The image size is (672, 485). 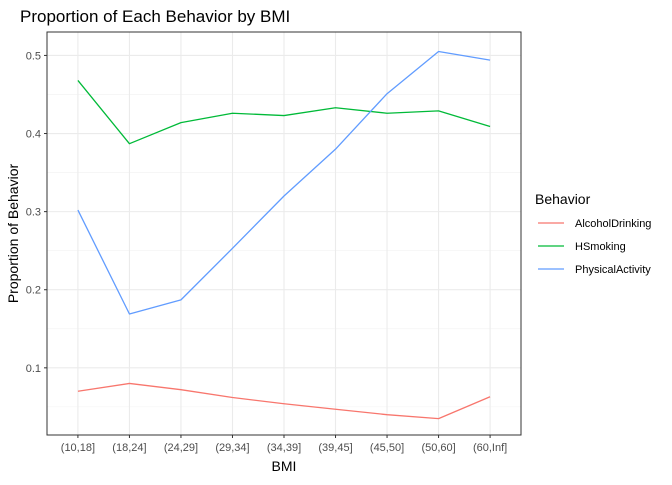 What do you see at coordinates (13, 234) in the screenshot?
I see `y-axis-title: Proportion of Behavior` at bounding box center [13, 234].